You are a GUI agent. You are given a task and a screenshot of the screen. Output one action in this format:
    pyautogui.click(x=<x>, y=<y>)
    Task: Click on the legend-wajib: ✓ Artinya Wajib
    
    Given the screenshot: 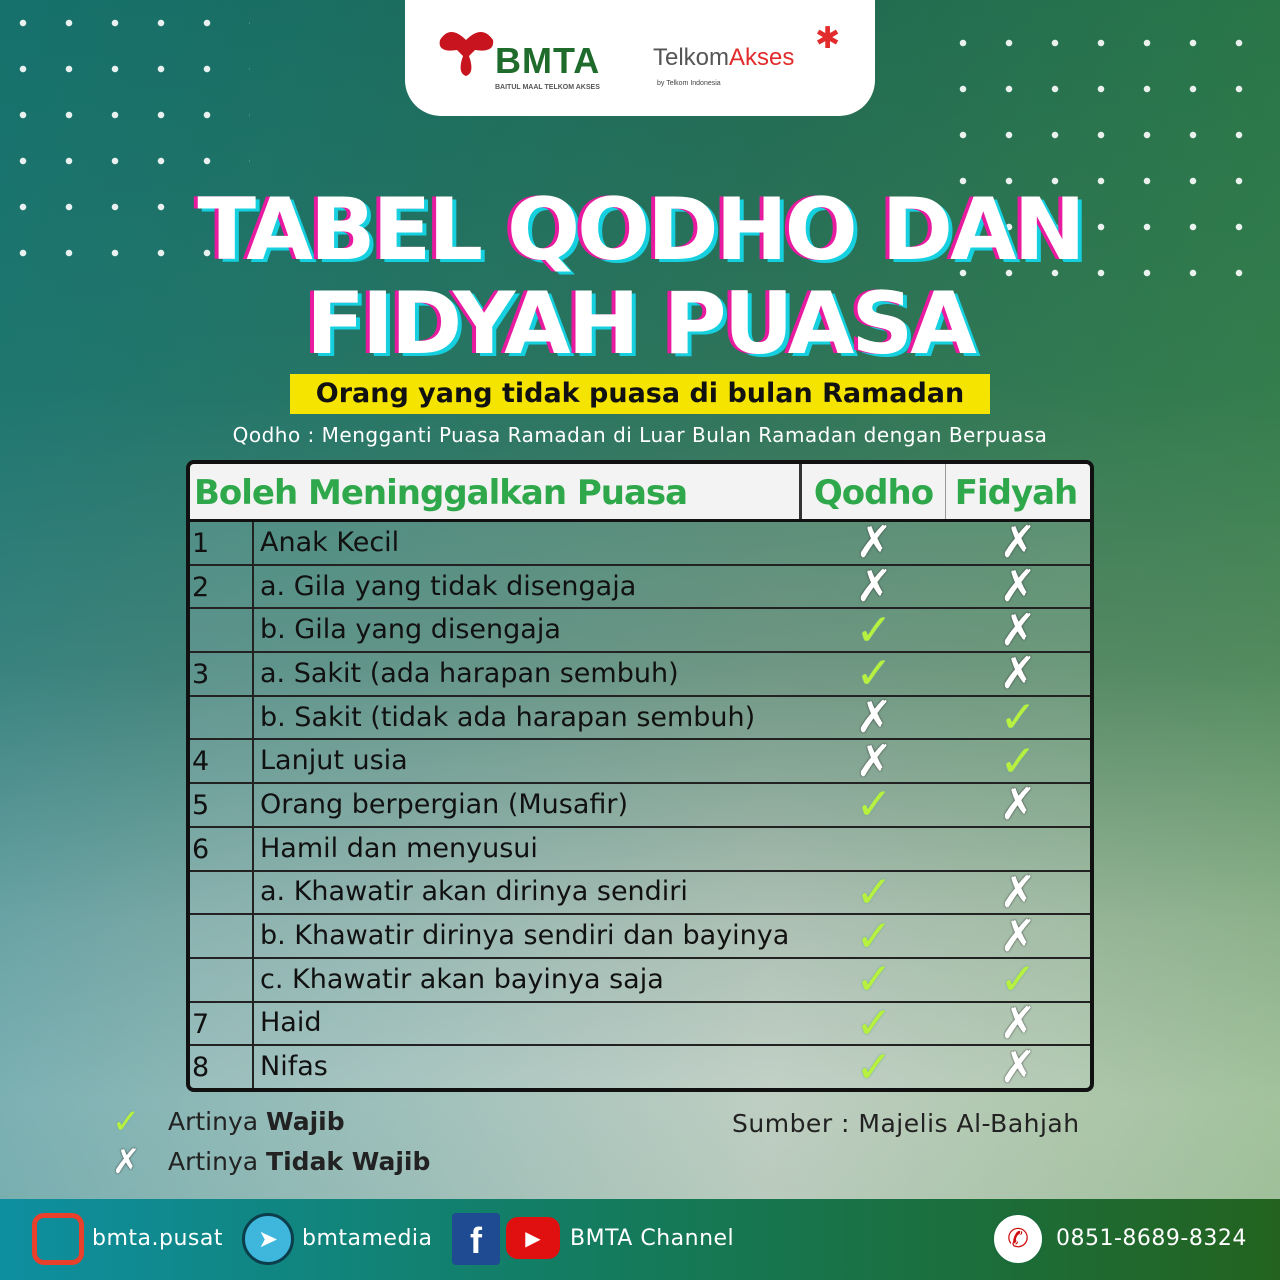 What is the action you would take?
    pyautogui.click(x=228, y=1122)
    